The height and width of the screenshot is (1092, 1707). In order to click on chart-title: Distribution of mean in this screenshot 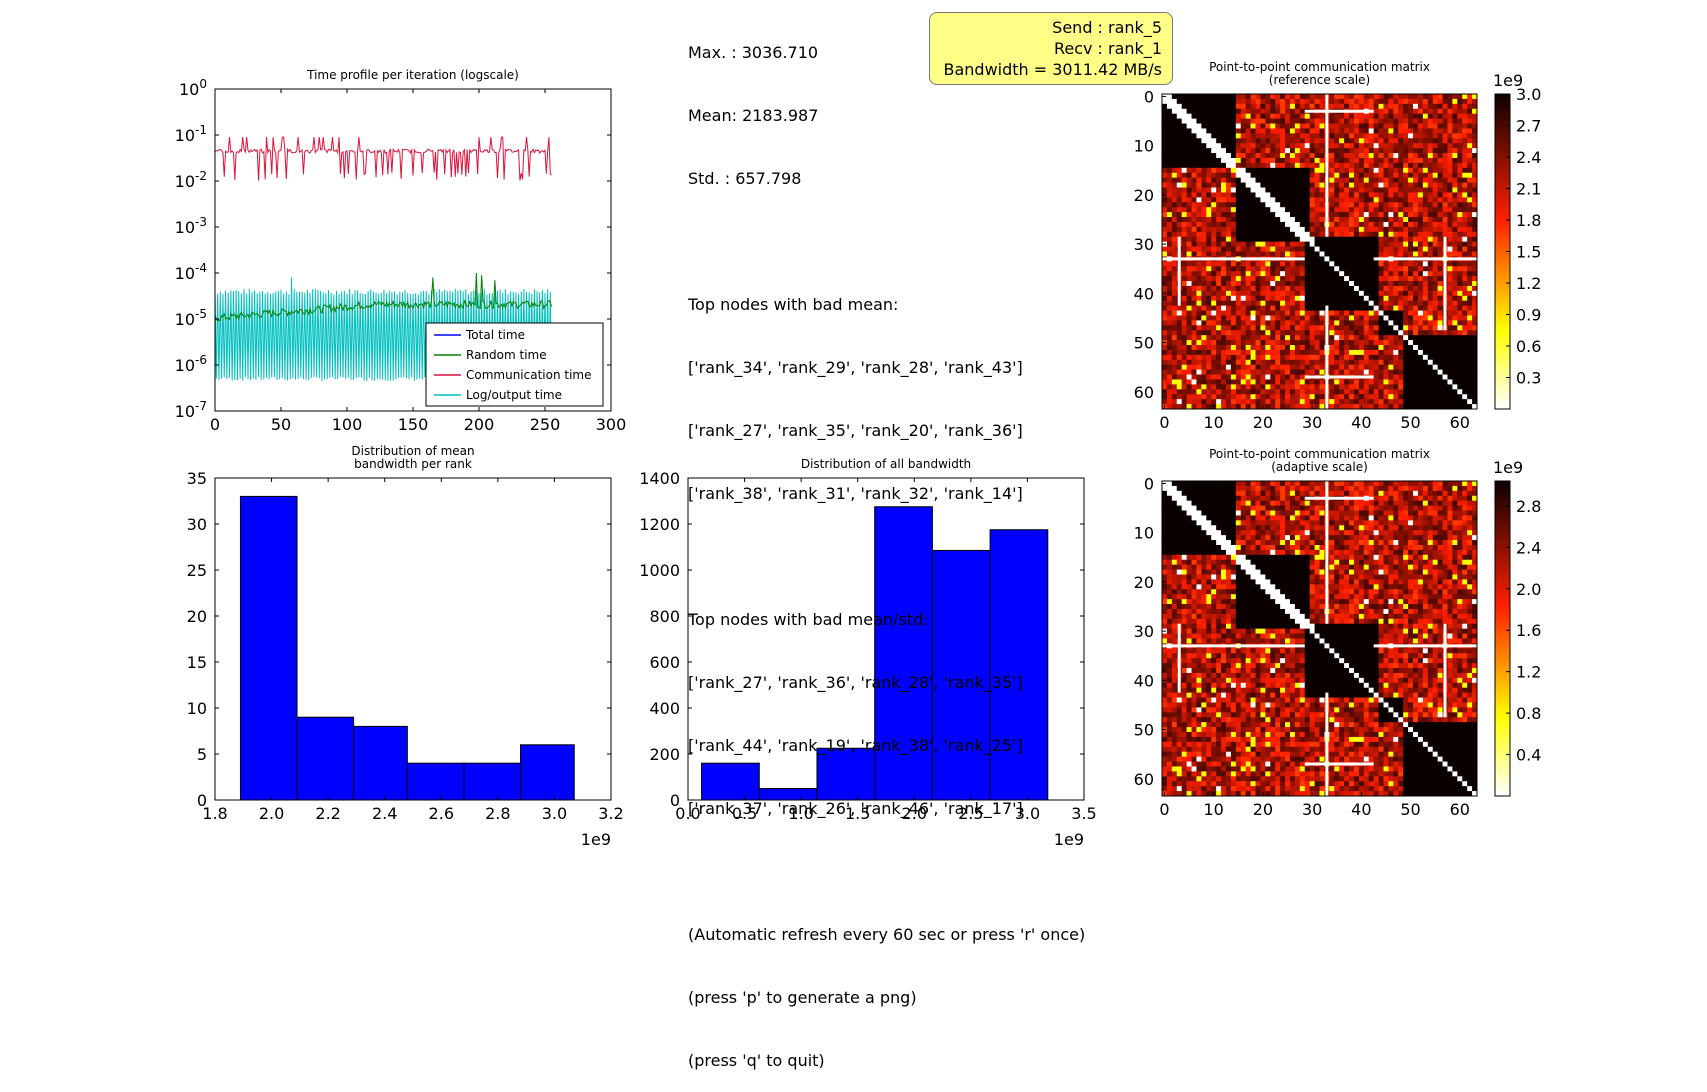, I will do `click(412, 451)`.